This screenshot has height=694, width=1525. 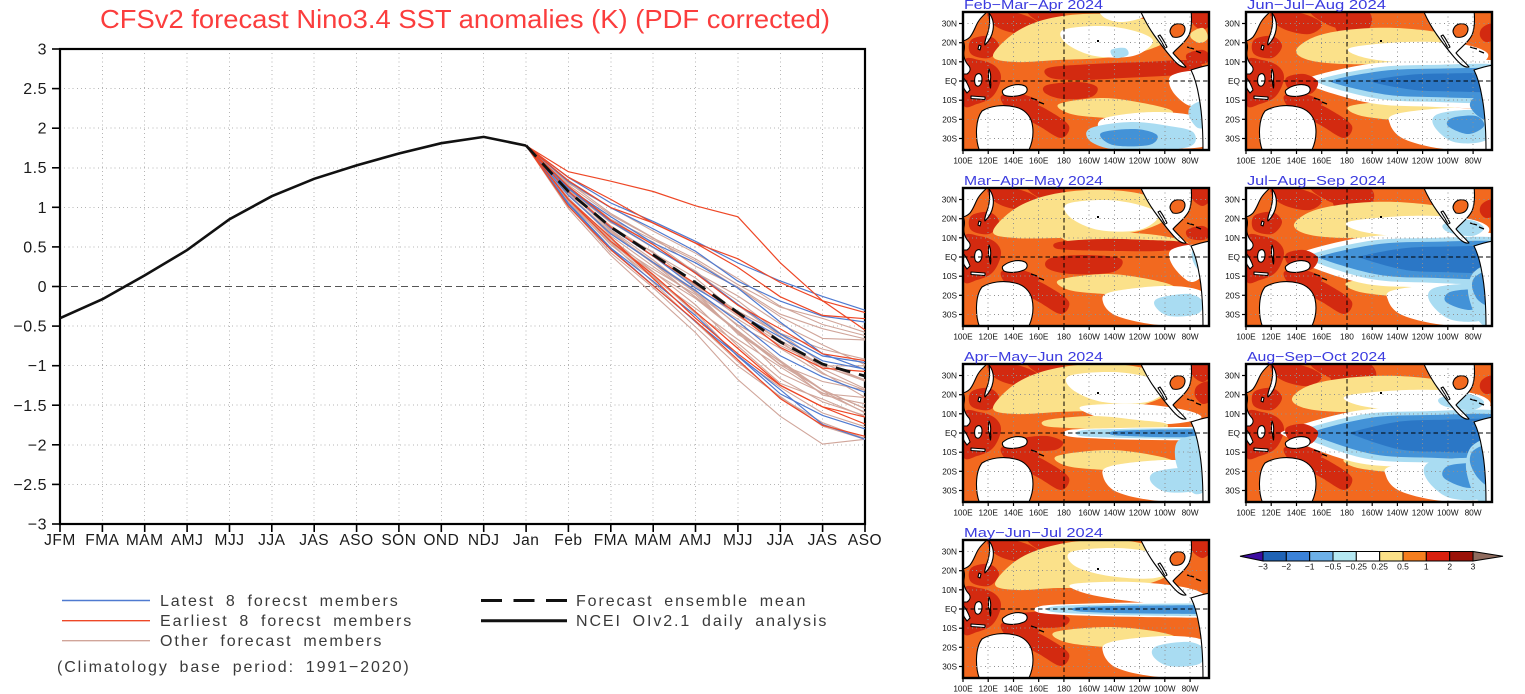 I want to click on svg-text: 2.5, so click(x=35, y=89).